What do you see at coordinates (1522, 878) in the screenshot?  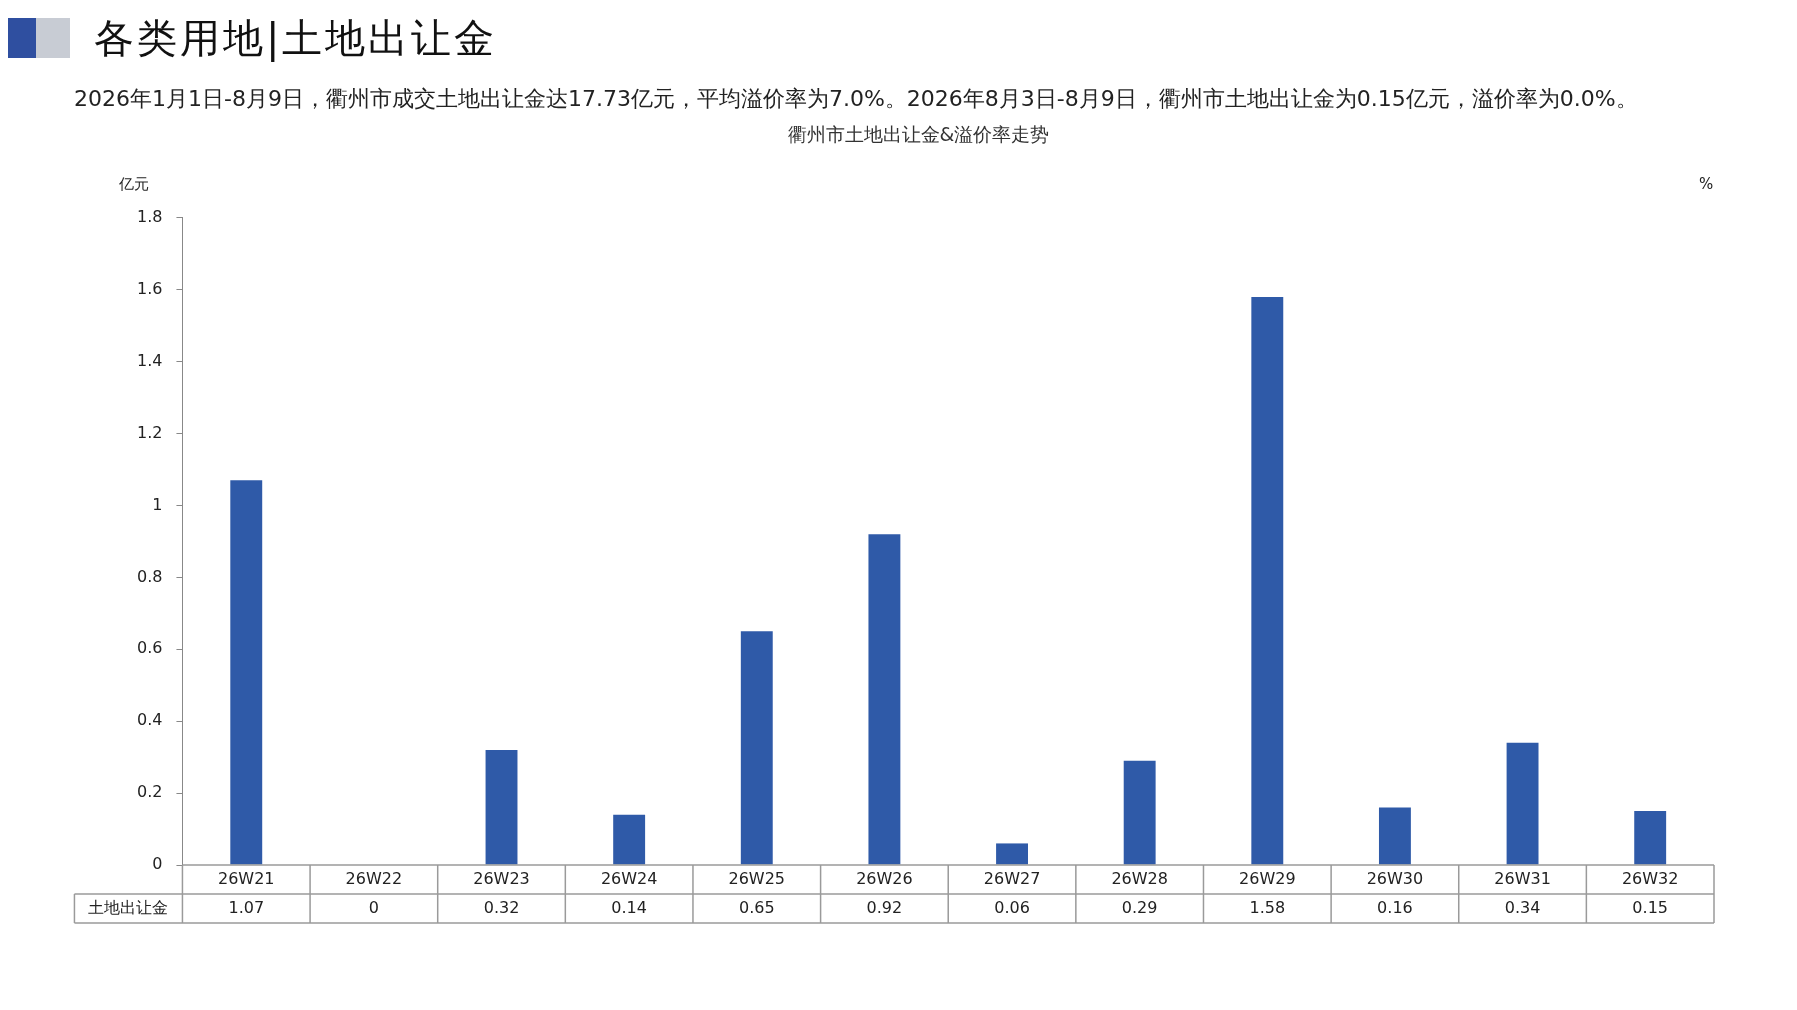 I see `x-tick-label: 26W31` at bounding box center [1522, 878].